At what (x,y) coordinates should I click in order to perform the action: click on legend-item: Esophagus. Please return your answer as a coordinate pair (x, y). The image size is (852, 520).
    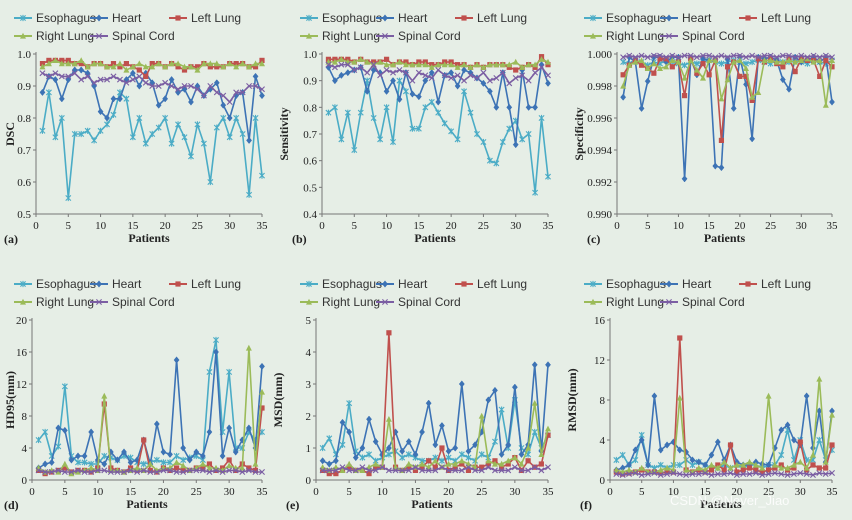
    Looking at the image, I should click on (55, 284).